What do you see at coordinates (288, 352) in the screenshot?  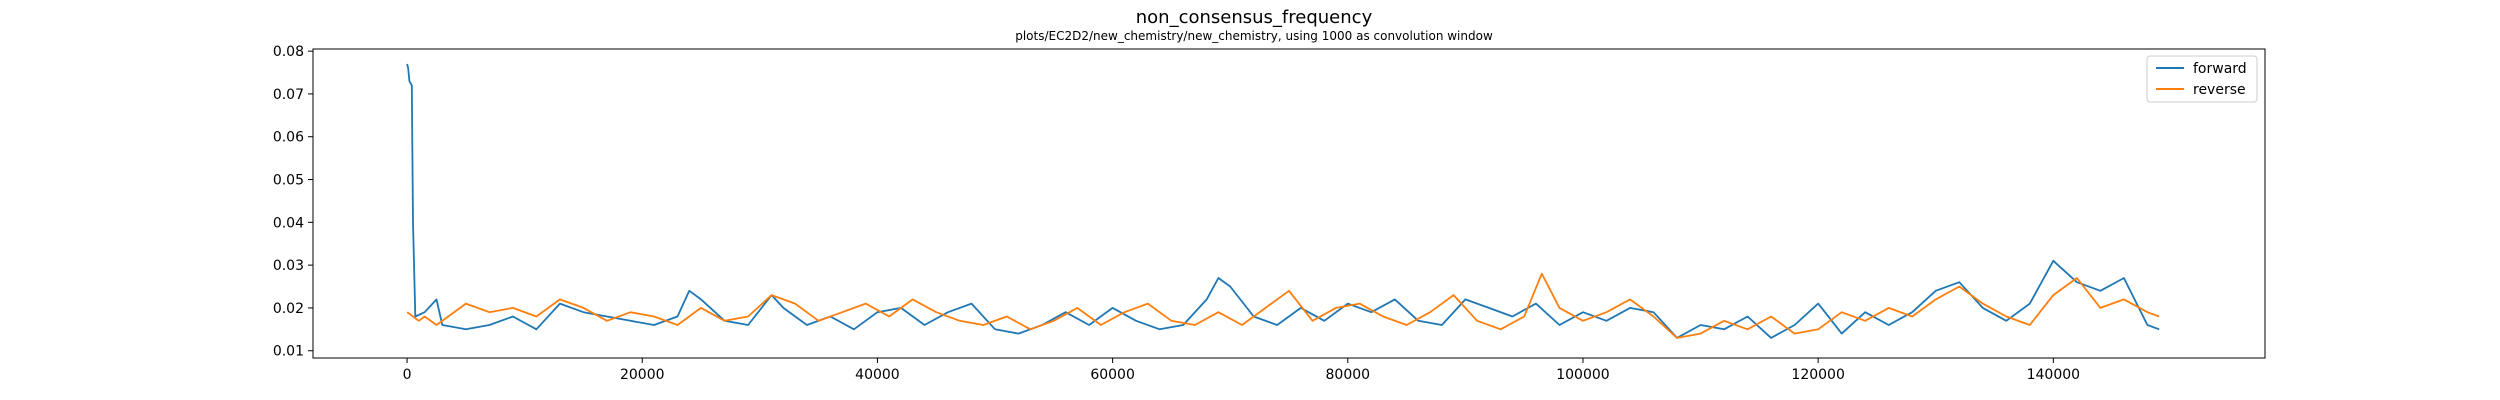 I see `y-tick-label: 0.01` at bounding box center [288, 352].